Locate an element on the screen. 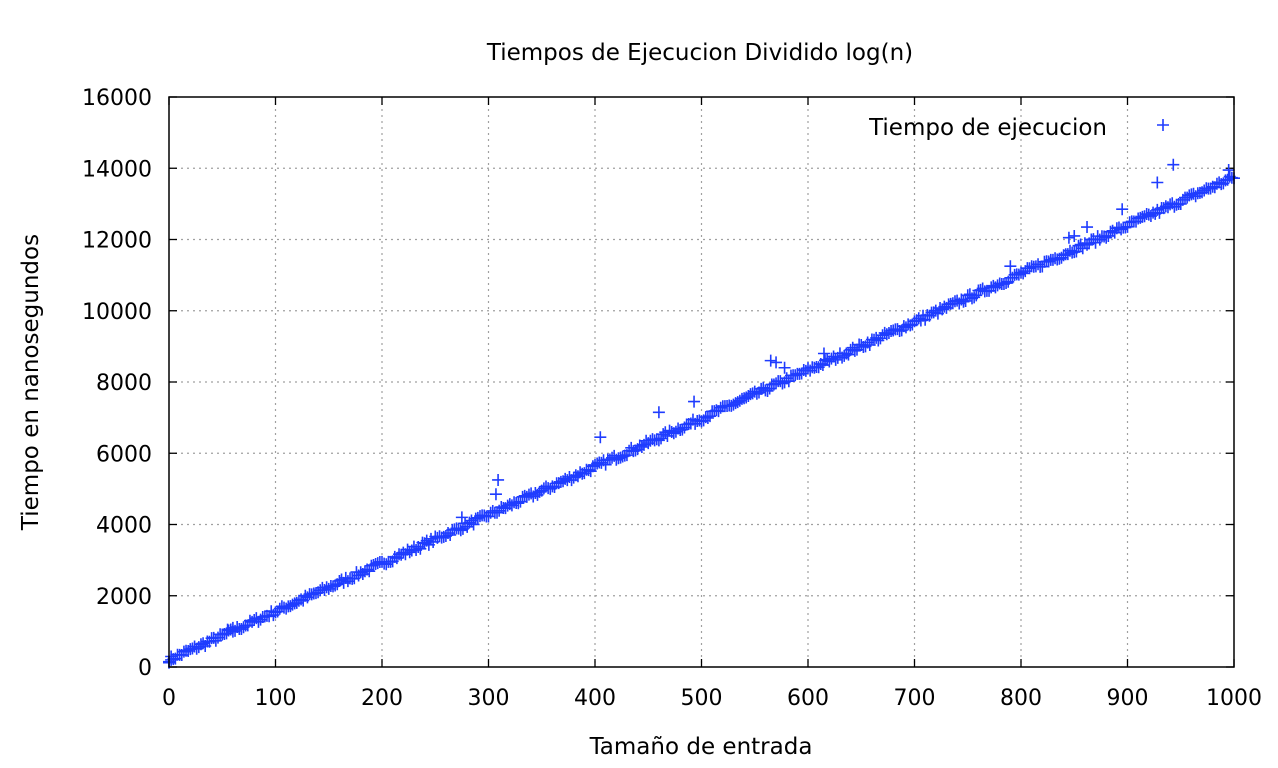  y-tick-label: 0 is located at coordinates (145, 668).